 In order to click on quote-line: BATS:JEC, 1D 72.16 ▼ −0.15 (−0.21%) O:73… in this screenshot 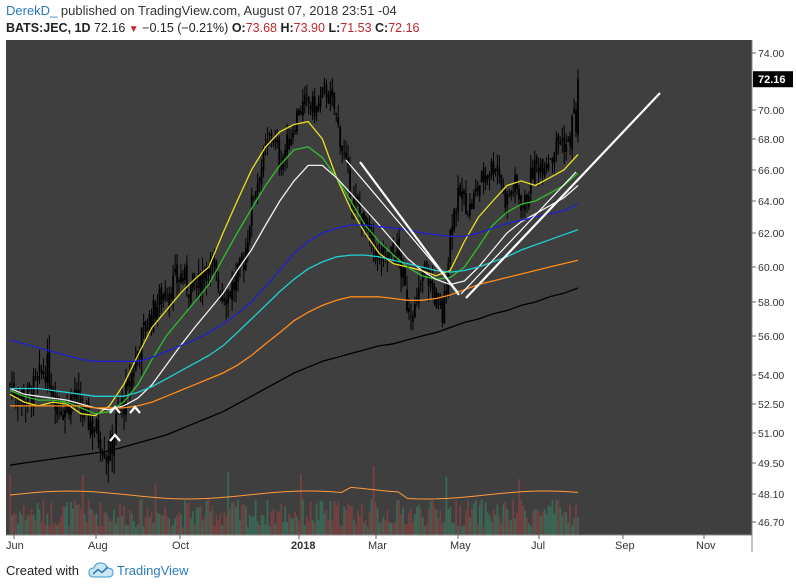, I will do `click(213, 28)`.